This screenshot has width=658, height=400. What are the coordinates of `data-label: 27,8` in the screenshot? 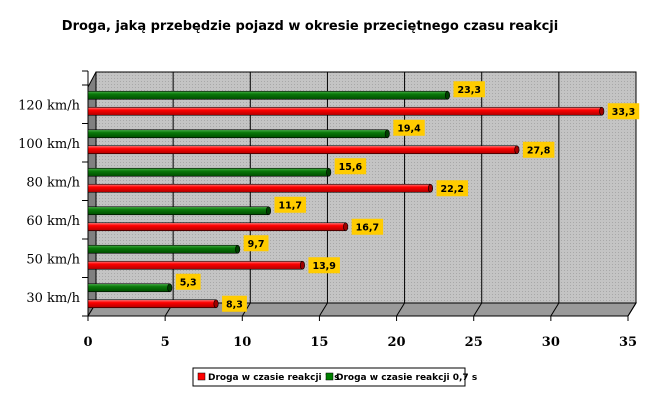 It's located at (538, 149).